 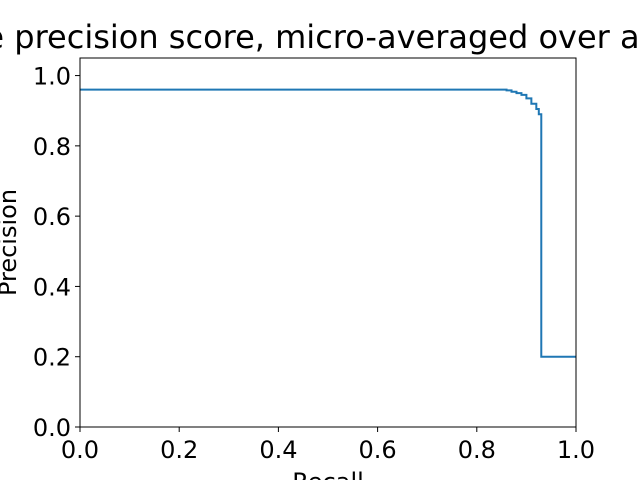 I want to click on y-axis-label: Precision, so click(x=11, y=242).